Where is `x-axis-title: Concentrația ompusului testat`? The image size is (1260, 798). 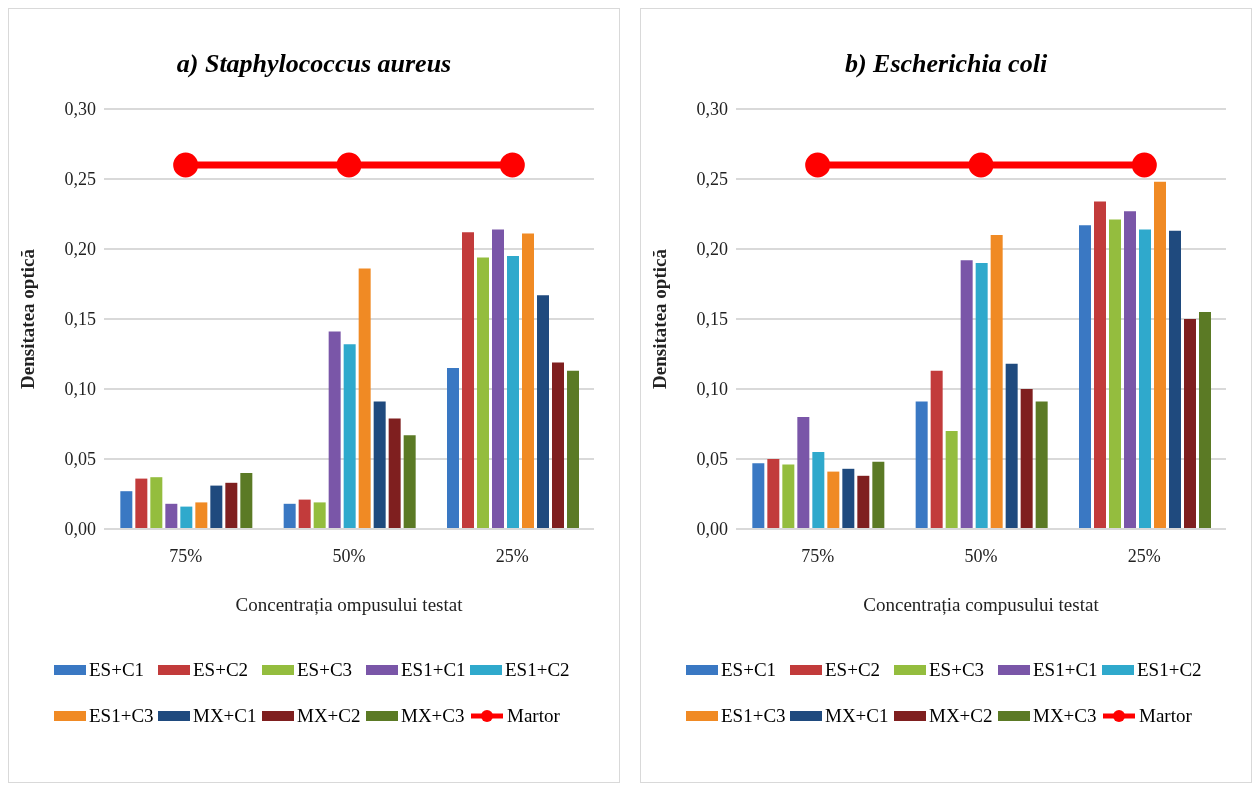
x-axis-title: Concentrația ompusului testat is located at coordinates (349, 604).